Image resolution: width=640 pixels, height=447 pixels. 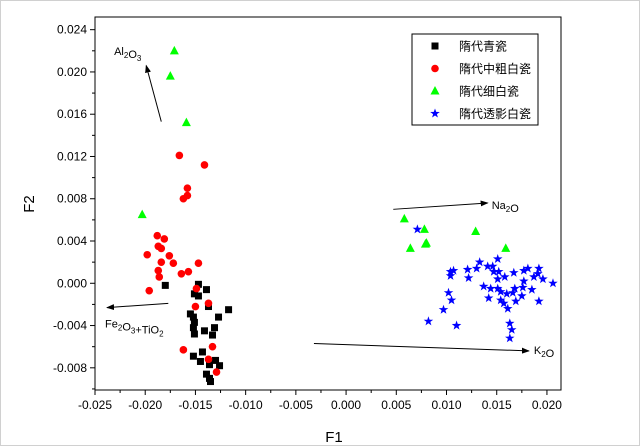 What do you see at coordinates (72, 114) in the screenshot?
I see `y-tick-label: 0.016` at bounding box center [72, 114].